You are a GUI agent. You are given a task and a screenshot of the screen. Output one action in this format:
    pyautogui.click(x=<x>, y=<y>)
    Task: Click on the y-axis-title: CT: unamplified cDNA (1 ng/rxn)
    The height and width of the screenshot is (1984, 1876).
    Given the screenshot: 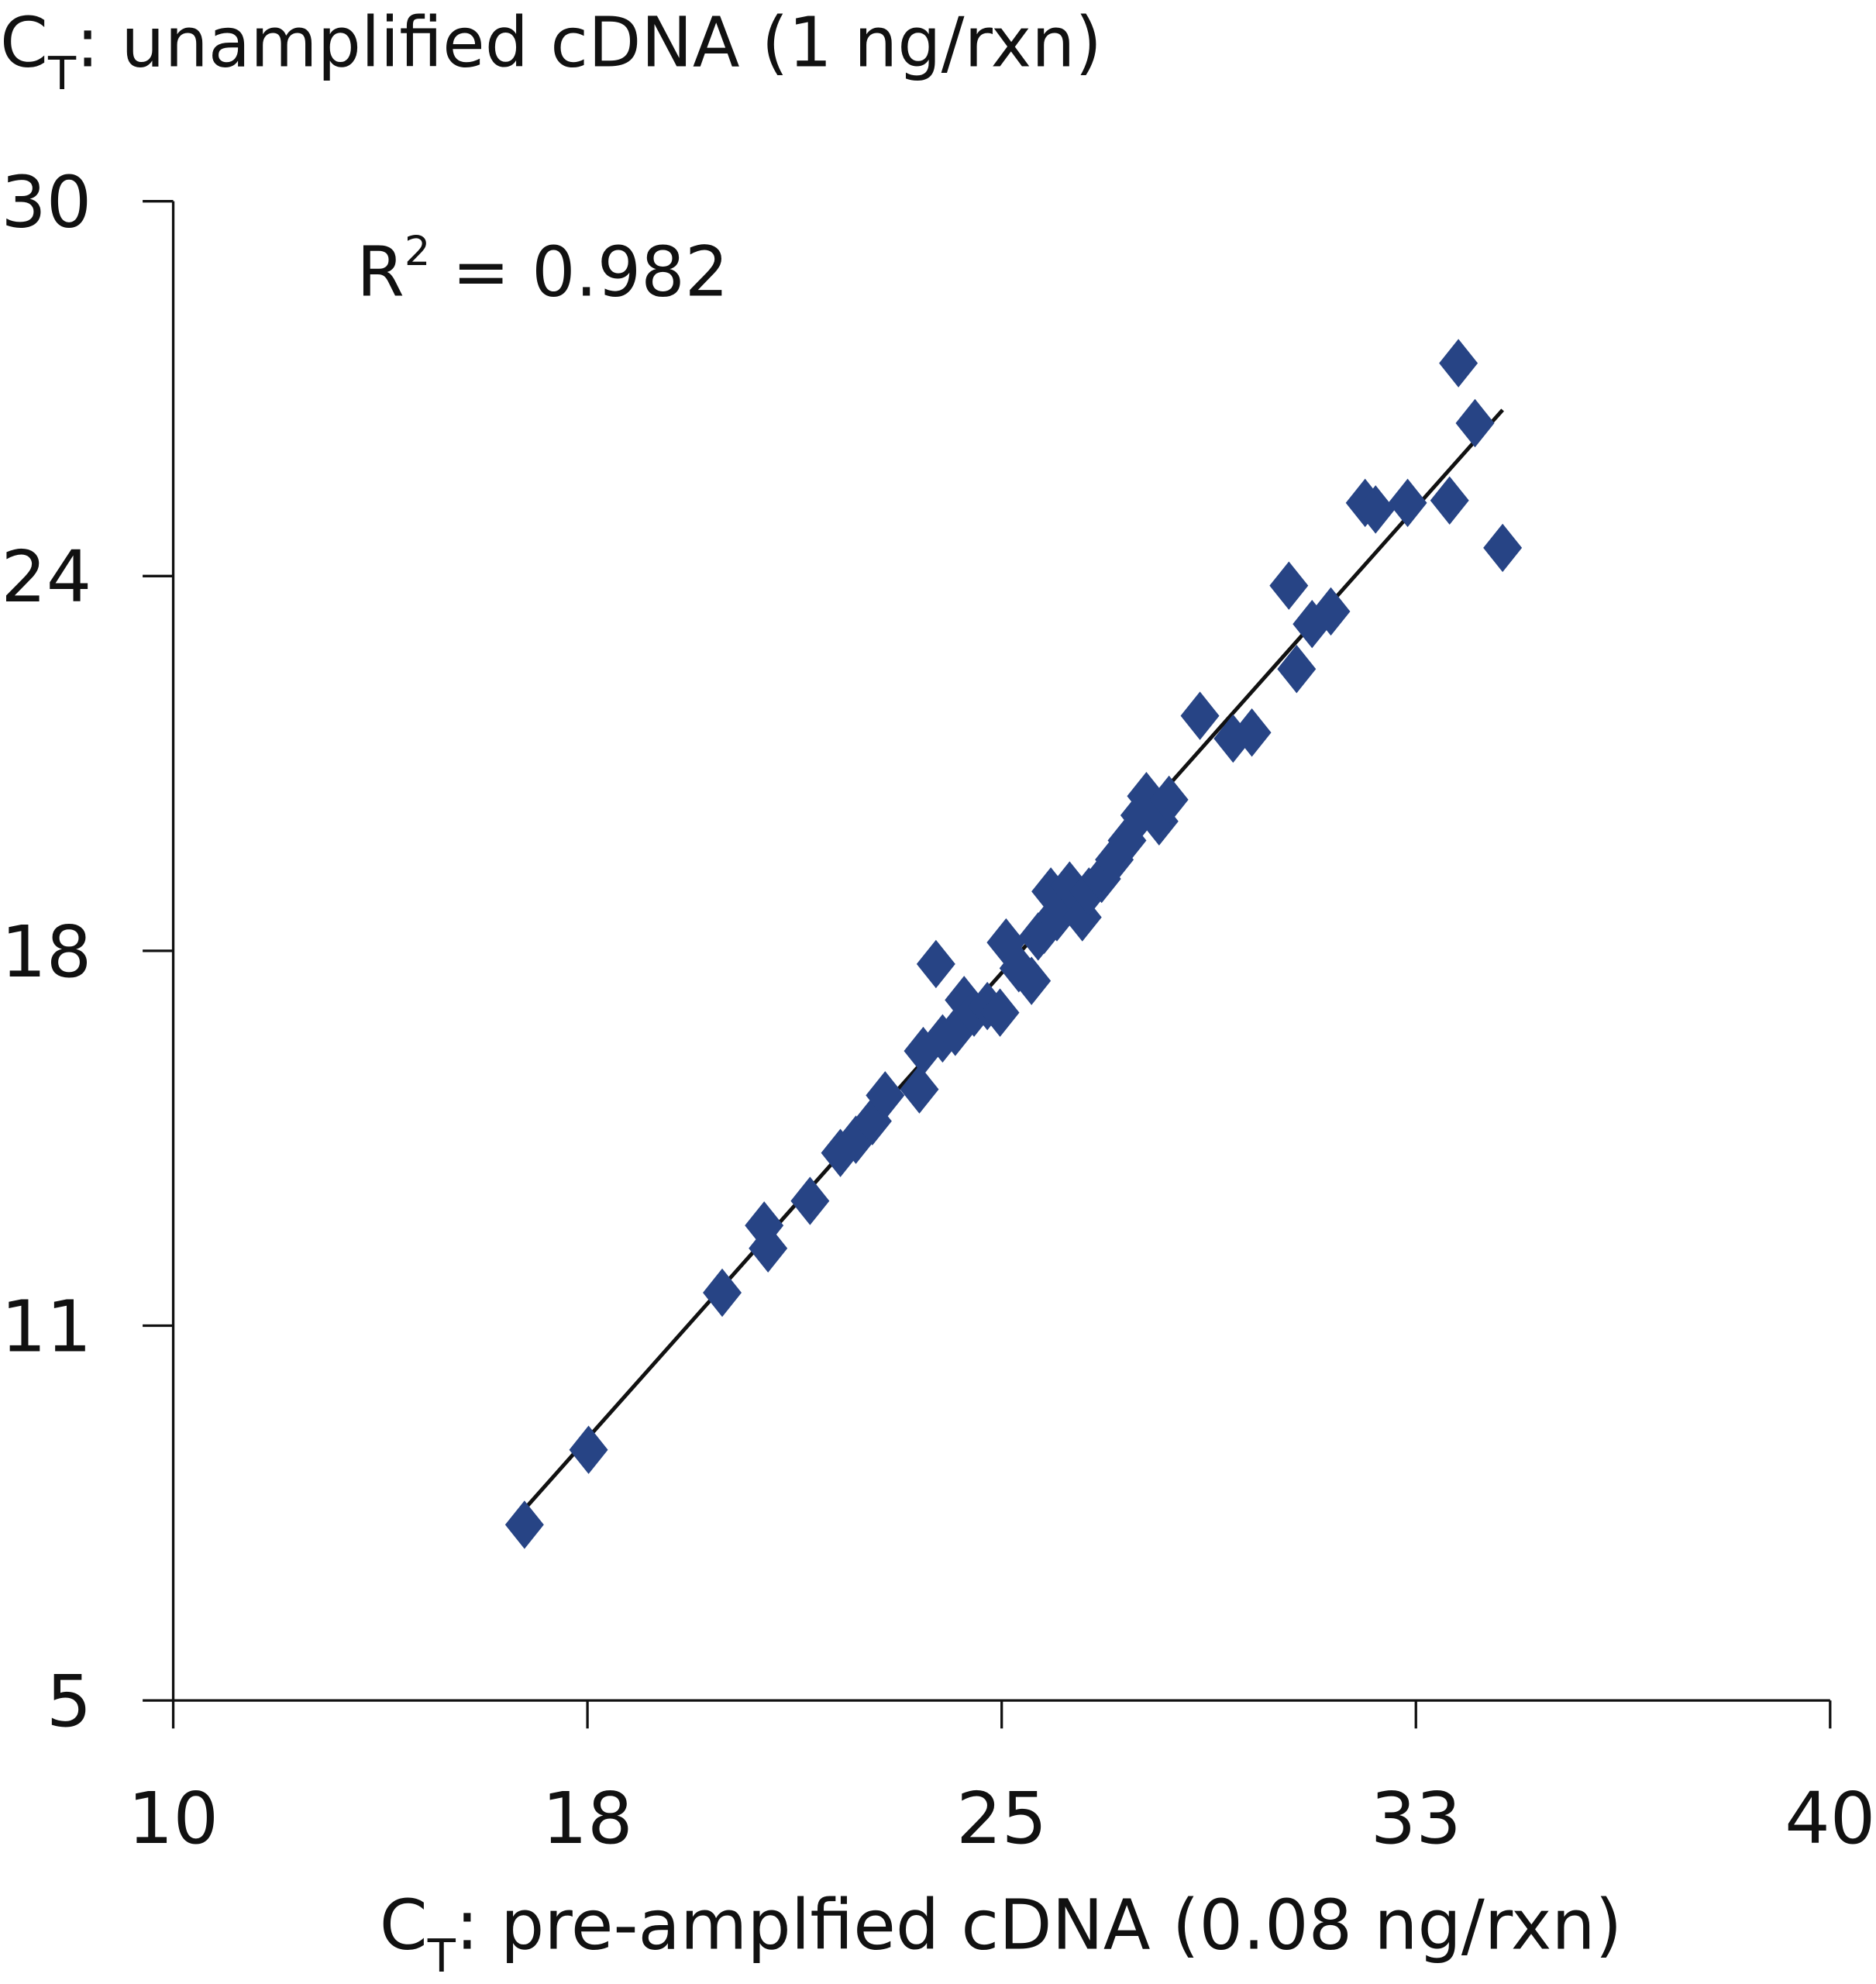 What is the action you would take?
    pyautogui.click(x=551, y=51)
    